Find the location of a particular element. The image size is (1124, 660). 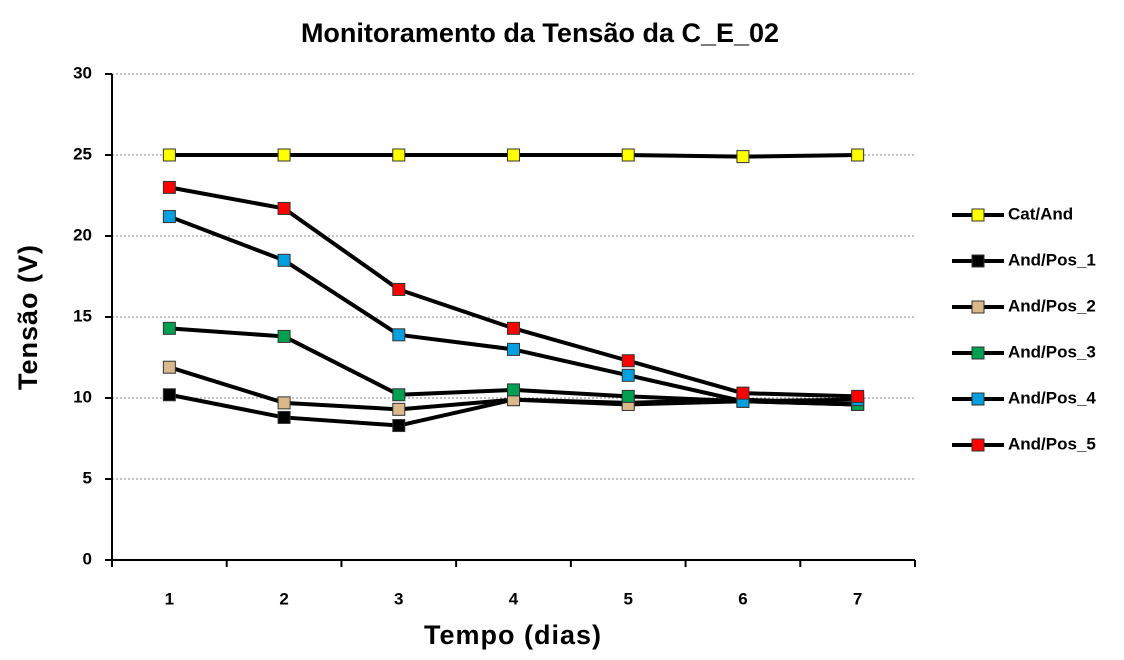

x-tick-label: 2 is located at coordinates (283, 598).